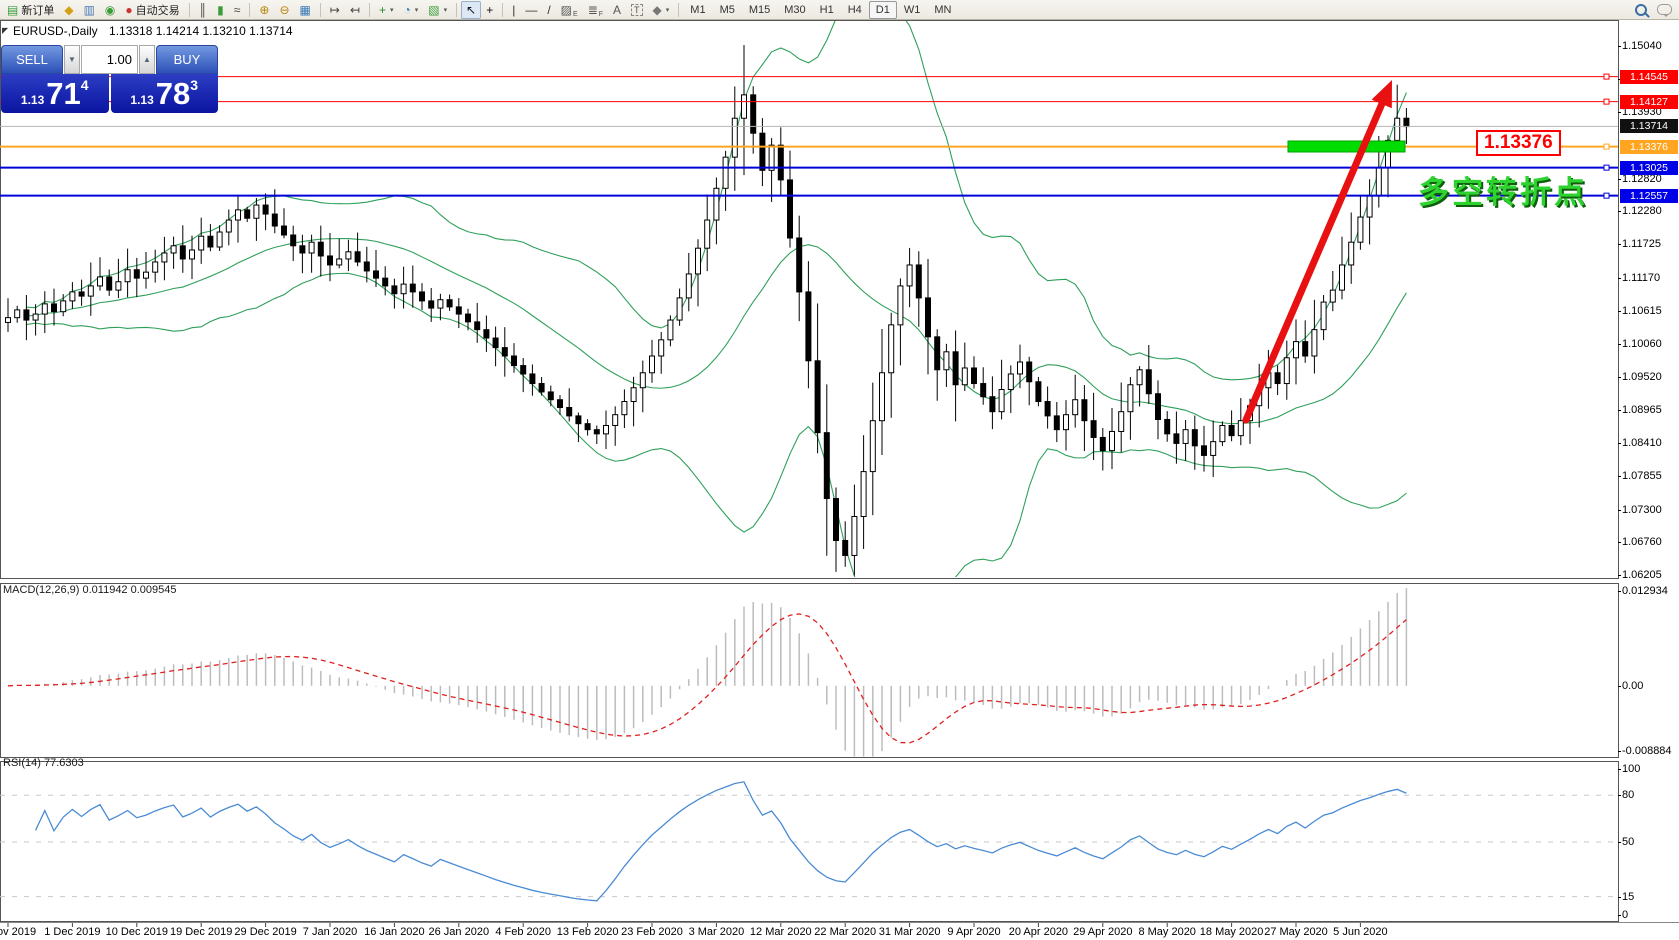 This screenshot has height=940, width=1679. I want to click on crosshair-button: +, so click(489, 10).